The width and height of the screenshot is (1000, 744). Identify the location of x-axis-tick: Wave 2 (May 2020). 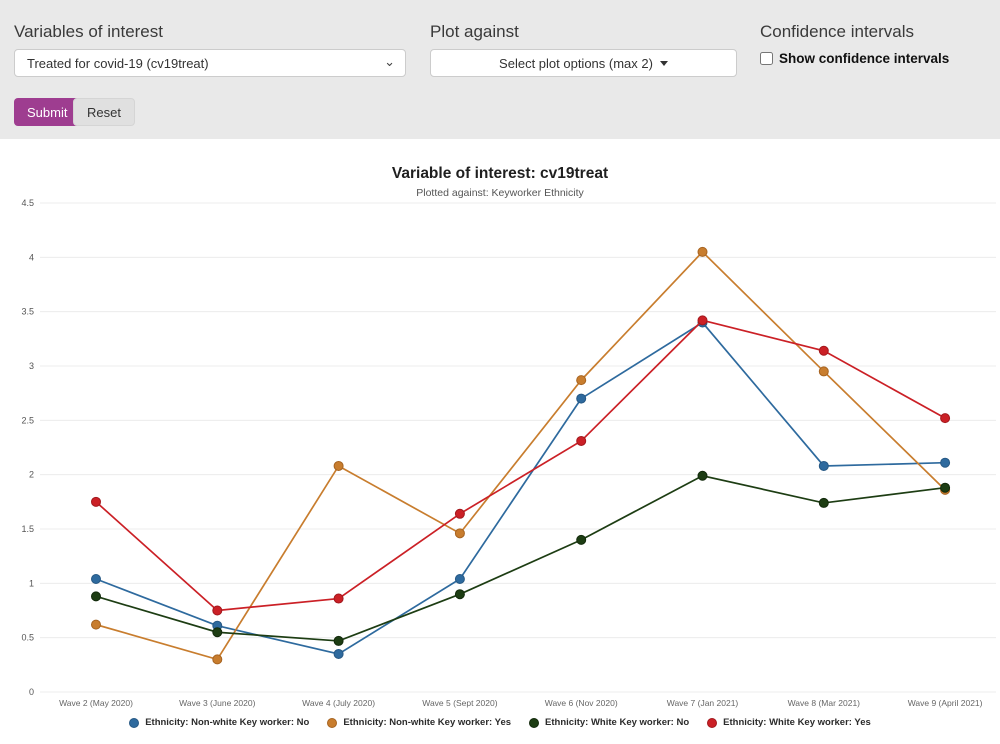
(96, 703).